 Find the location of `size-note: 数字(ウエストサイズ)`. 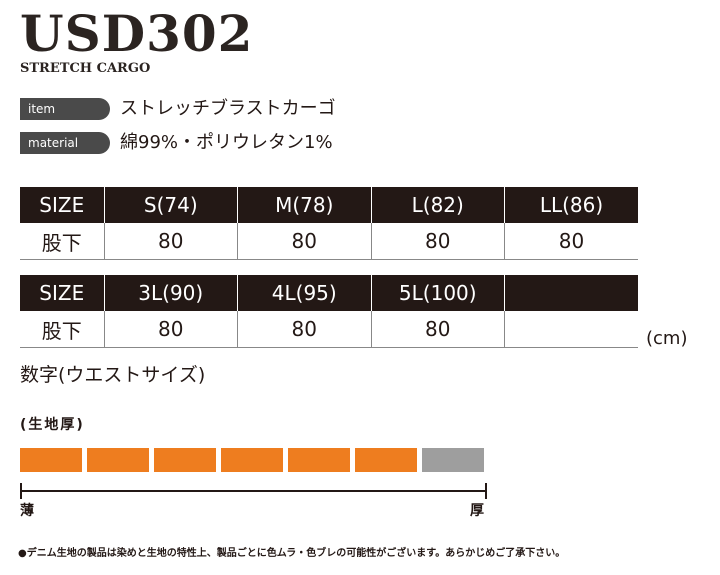

size-note: 数字(ウエストサイズ) is located at coordinates (113, 375).